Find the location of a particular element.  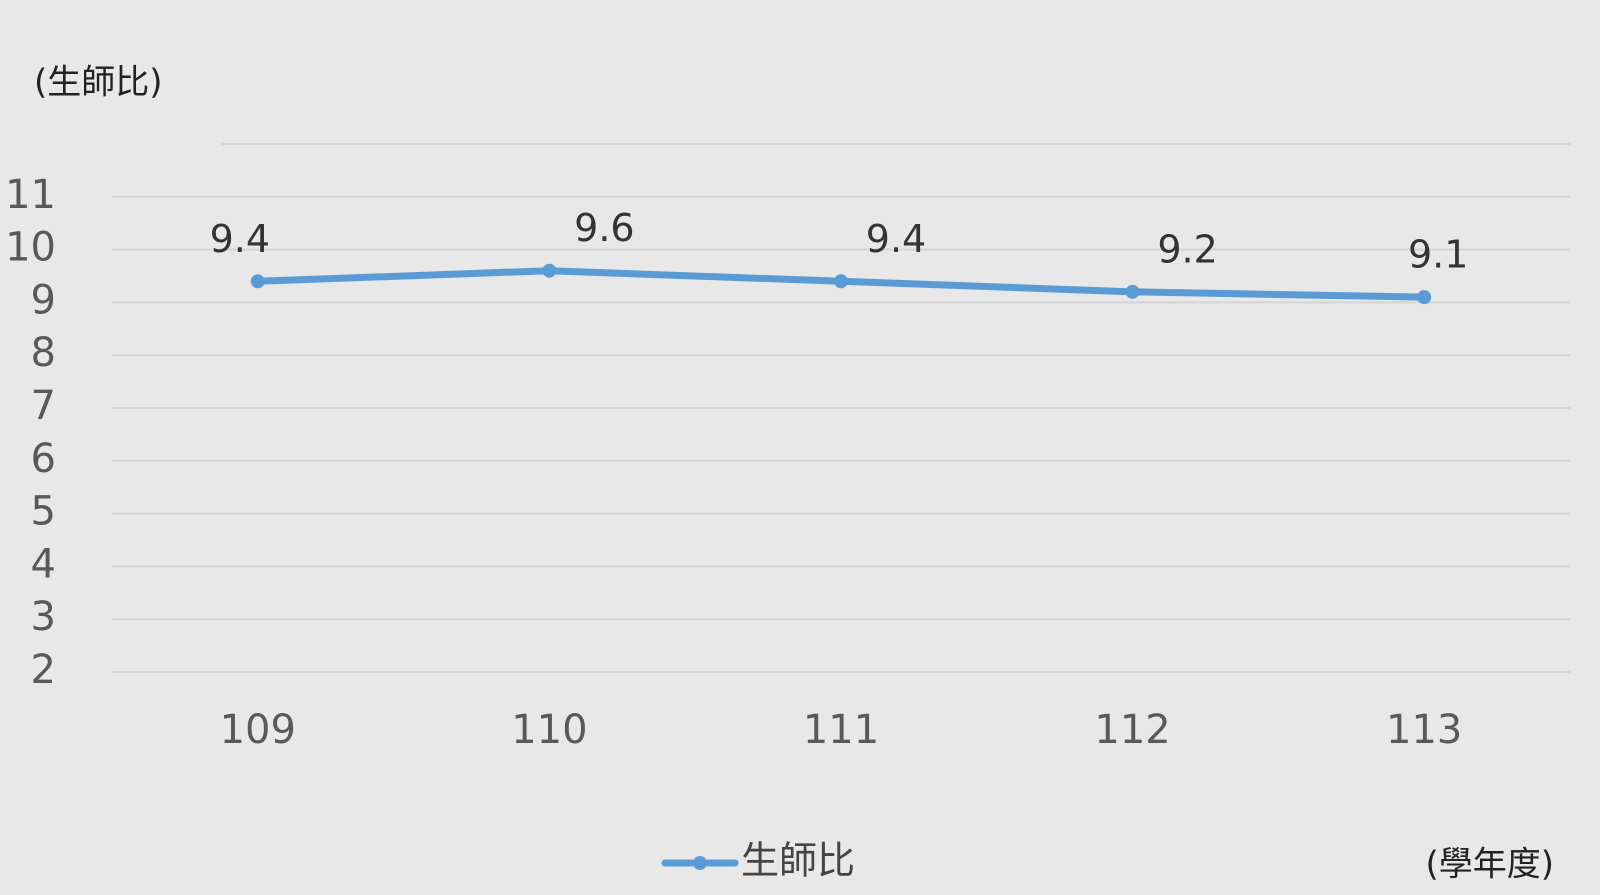

legend-marker is located at coordinates (700, 863).